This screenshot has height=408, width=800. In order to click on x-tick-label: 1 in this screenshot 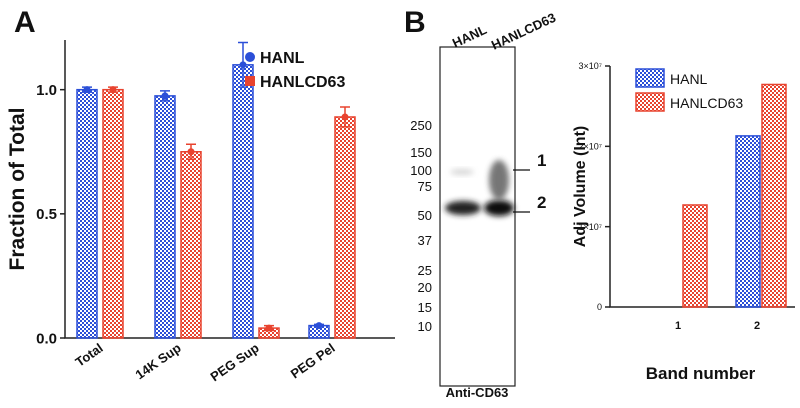, I will do `click(678, 326)`.